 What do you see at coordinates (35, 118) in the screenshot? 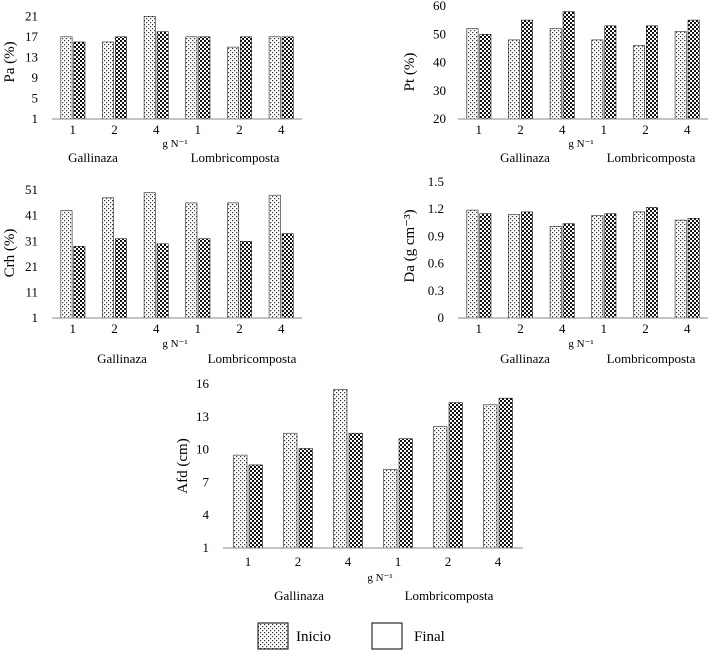
I see `y-tick-label: 1` at bounding box center [35, 118].